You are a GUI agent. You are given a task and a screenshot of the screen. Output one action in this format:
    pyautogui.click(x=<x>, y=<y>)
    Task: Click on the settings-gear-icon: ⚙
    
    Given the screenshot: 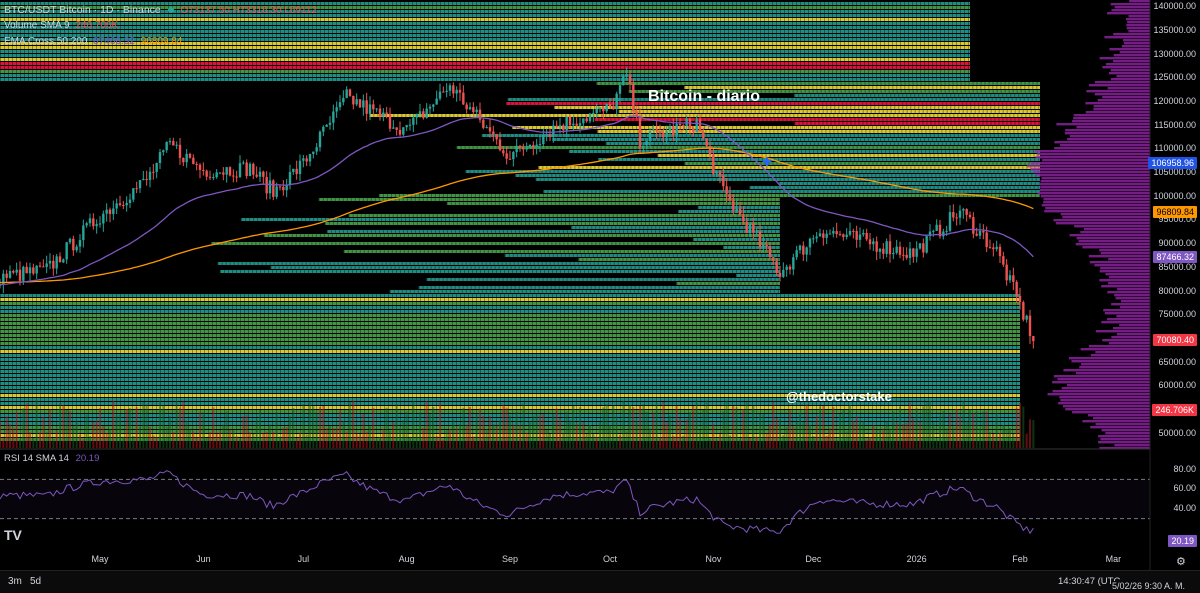 What is the action you would take?
    pyautogui.click(x=1181, y=561)
    